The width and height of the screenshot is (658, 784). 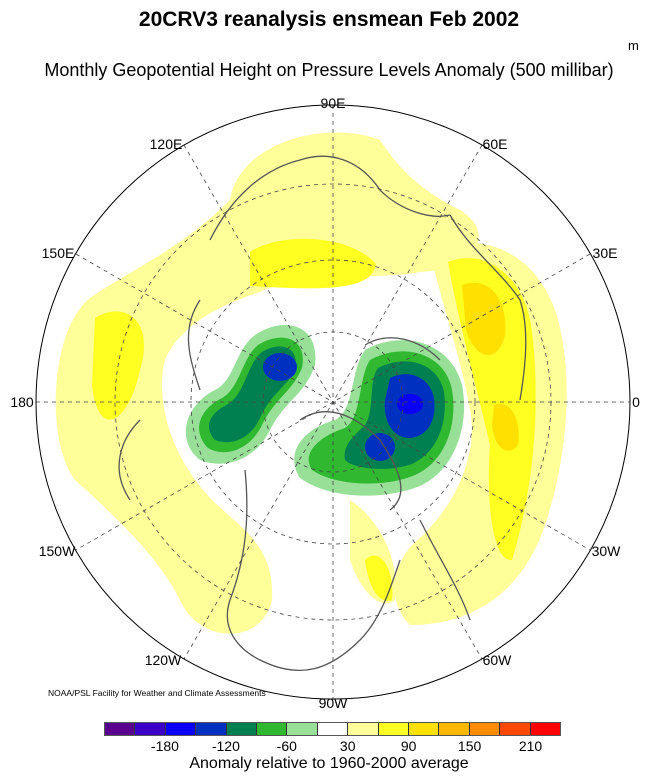 I want to click on colorbar-tick-label: -60, so click(x=286, y=746).